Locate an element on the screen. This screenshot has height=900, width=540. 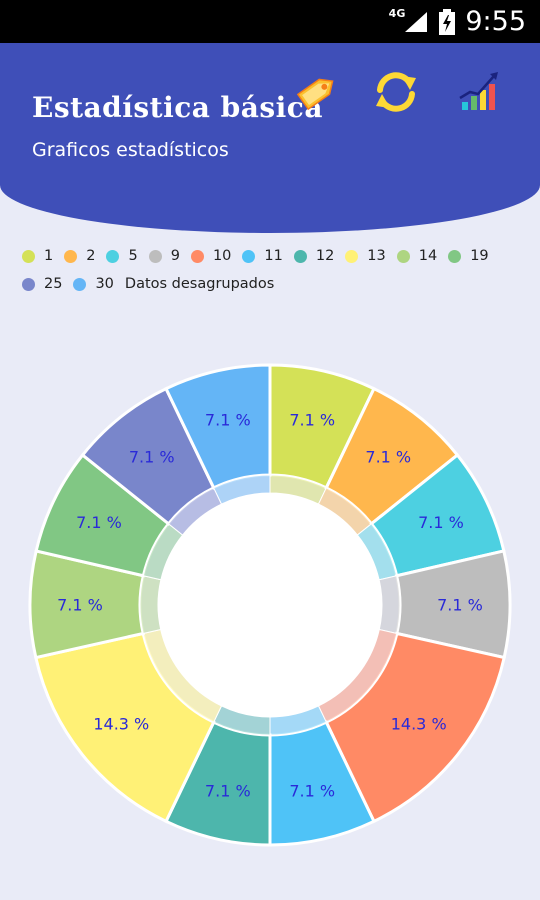
legend-item: 1 is located at coordinates (37, 256).